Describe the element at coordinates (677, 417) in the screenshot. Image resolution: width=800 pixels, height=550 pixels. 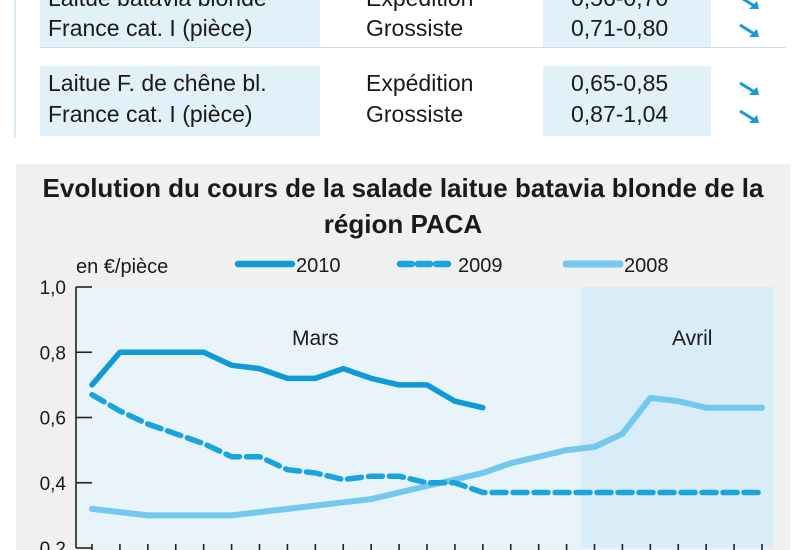
I see `period-shade-avril` at that location.